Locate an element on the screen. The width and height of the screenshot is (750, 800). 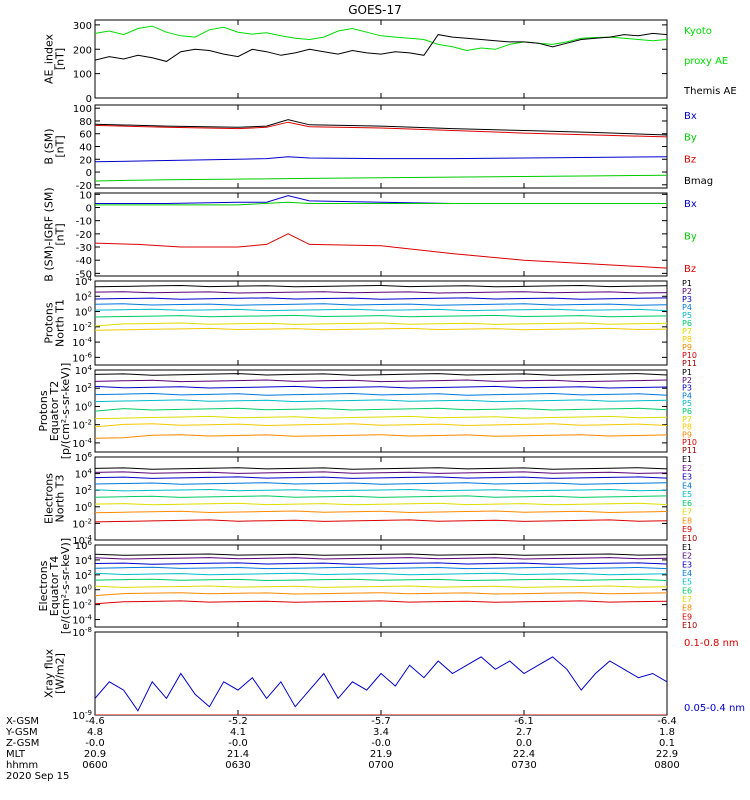
x-axis-value: 1.8 is located at coordinates (667, 732).